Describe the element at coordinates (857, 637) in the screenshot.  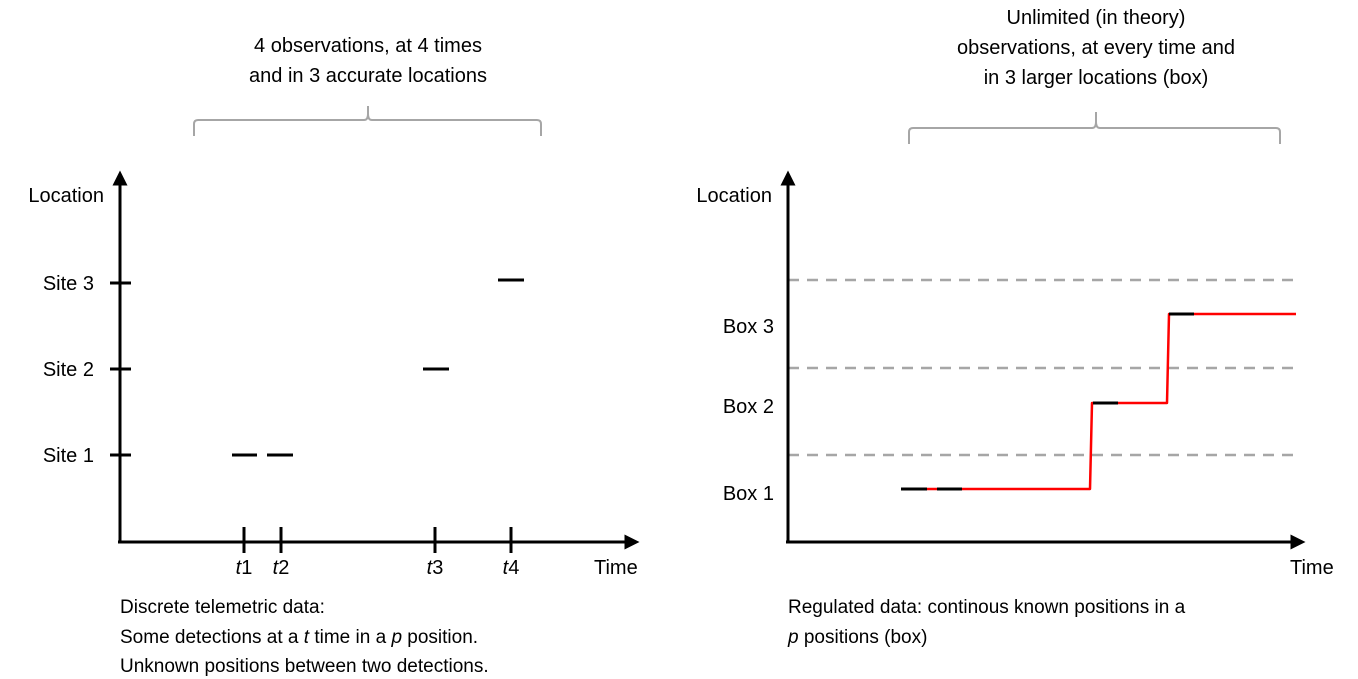
I see `right-caption-line2: p positions (box)` at that location.